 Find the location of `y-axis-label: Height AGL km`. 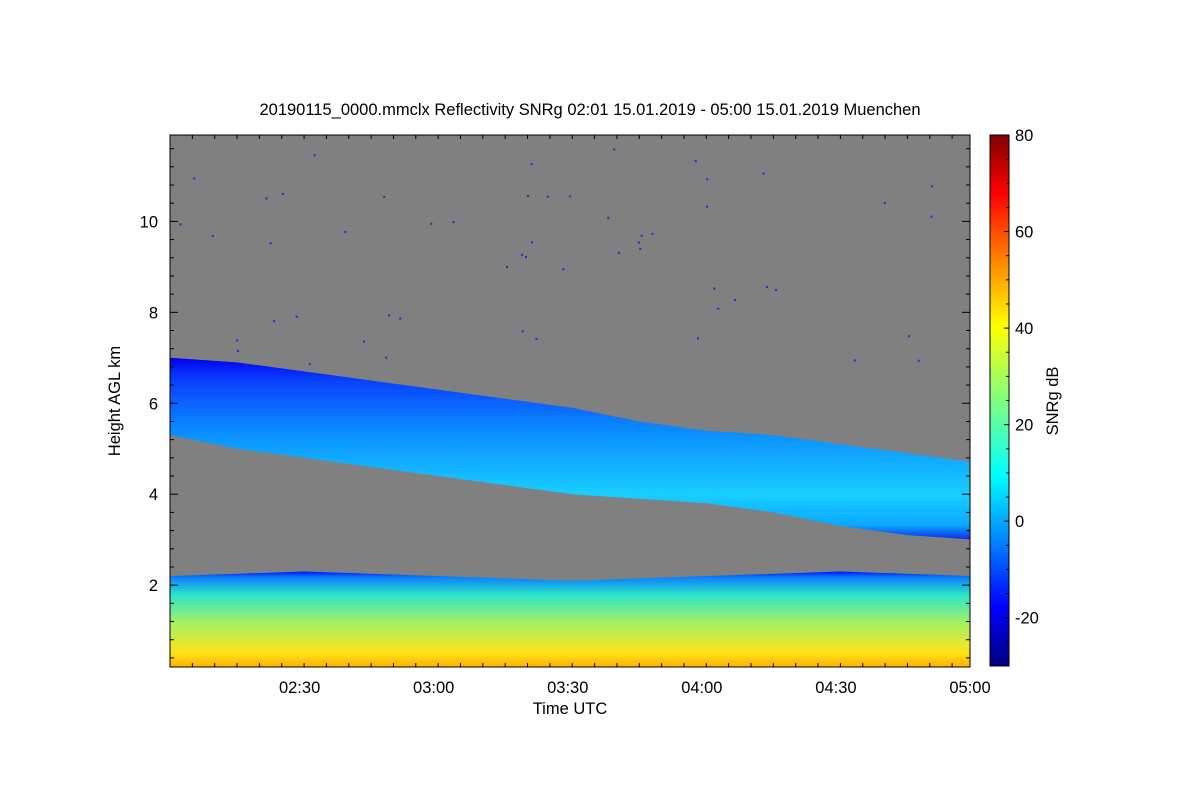

y-axis-label: Height AGL km is located at coordinates (115, 401).